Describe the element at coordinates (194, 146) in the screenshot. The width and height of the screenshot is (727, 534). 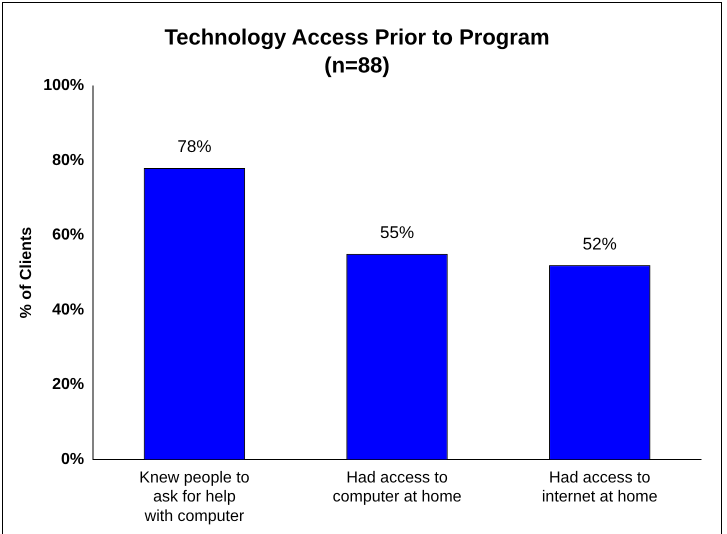
I see `data-label: 78%` at that location.